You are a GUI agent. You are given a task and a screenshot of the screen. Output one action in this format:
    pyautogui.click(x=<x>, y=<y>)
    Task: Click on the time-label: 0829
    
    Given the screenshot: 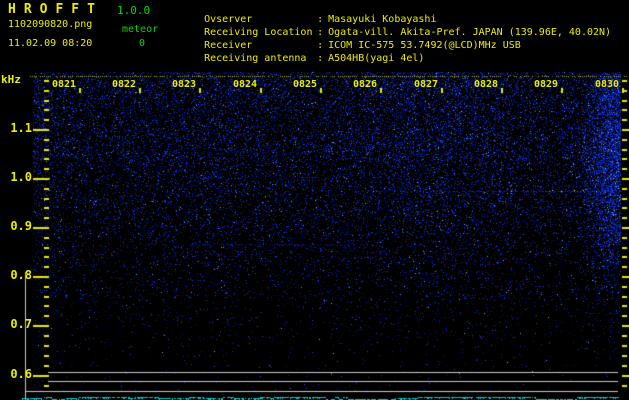 What is the action you would take?
    pyautogui.click(x=546, y=84)
    